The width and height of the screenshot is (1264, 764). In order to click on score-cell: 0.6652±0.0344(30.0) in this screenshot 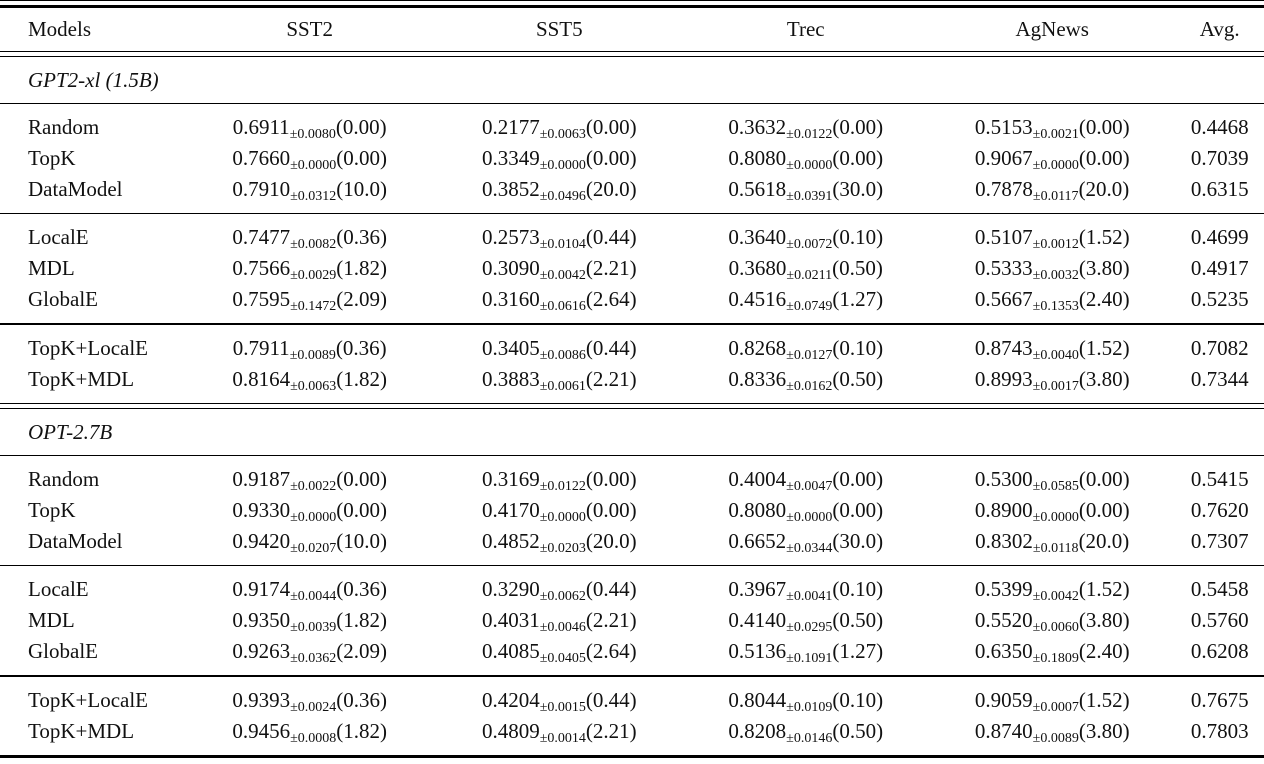, I will do `click(806, 545)`.